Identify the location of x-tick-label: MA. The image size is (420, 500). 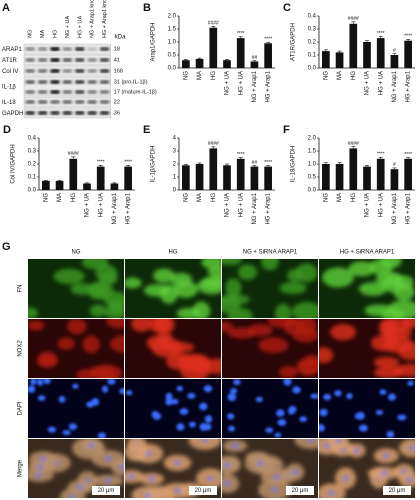
(340, 75).